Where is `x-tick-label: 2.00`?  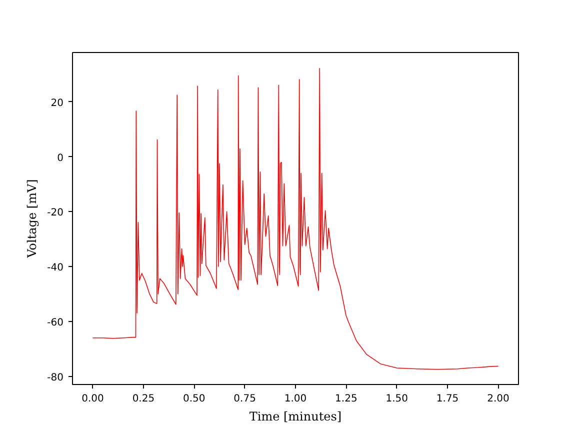 x-tick-label: 2.00 is located at coordinates (498, 399).